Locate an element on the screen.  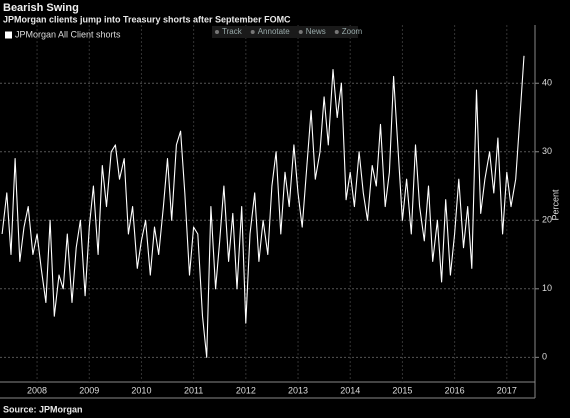
x-tick-label: 2010 is located at coordinates (141, 390).